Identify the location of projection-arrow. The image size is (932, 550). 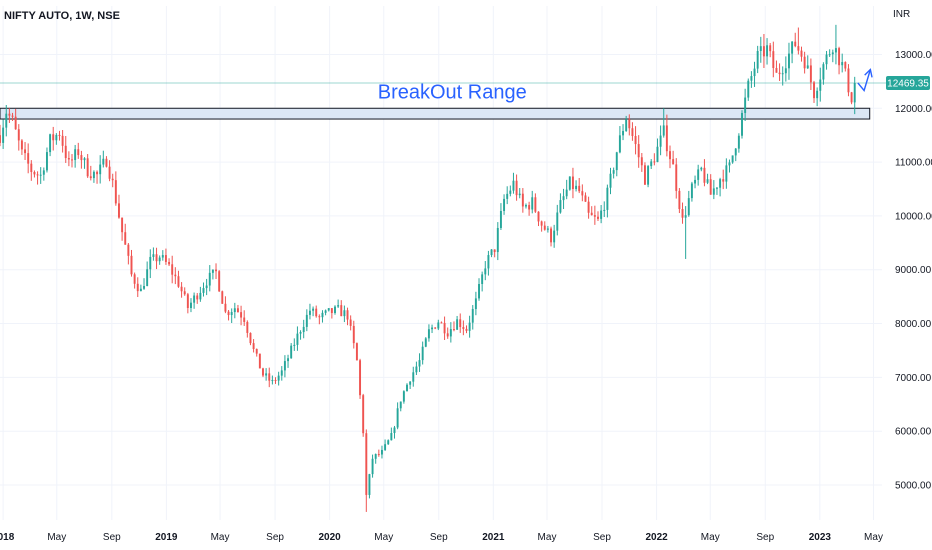
(865, 80).